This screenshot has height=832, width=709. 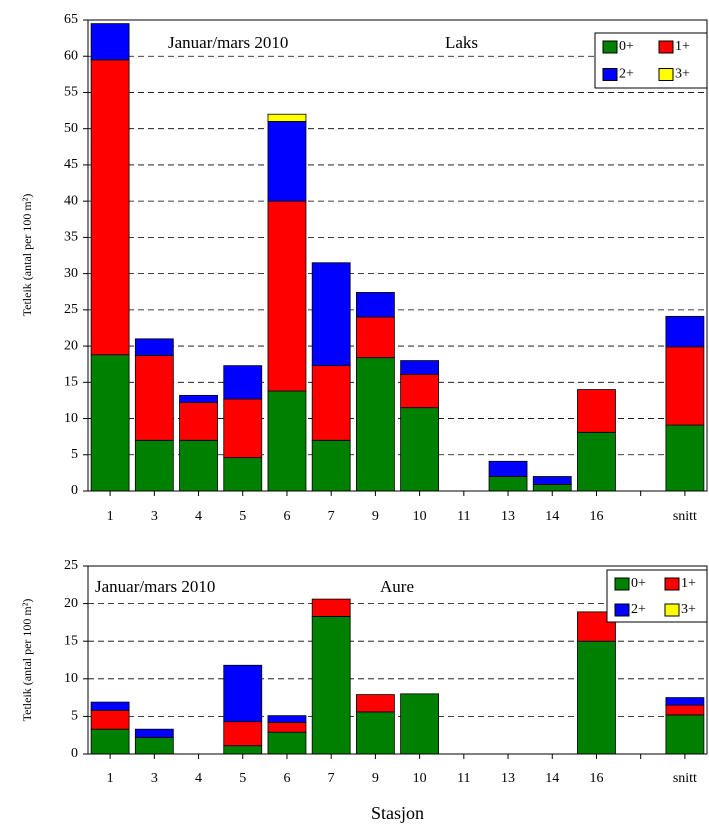 What do you see at coordinates (71, 19) in the screenshot?
I see `y-tick-label: 65` at bounding box center [71, 19].